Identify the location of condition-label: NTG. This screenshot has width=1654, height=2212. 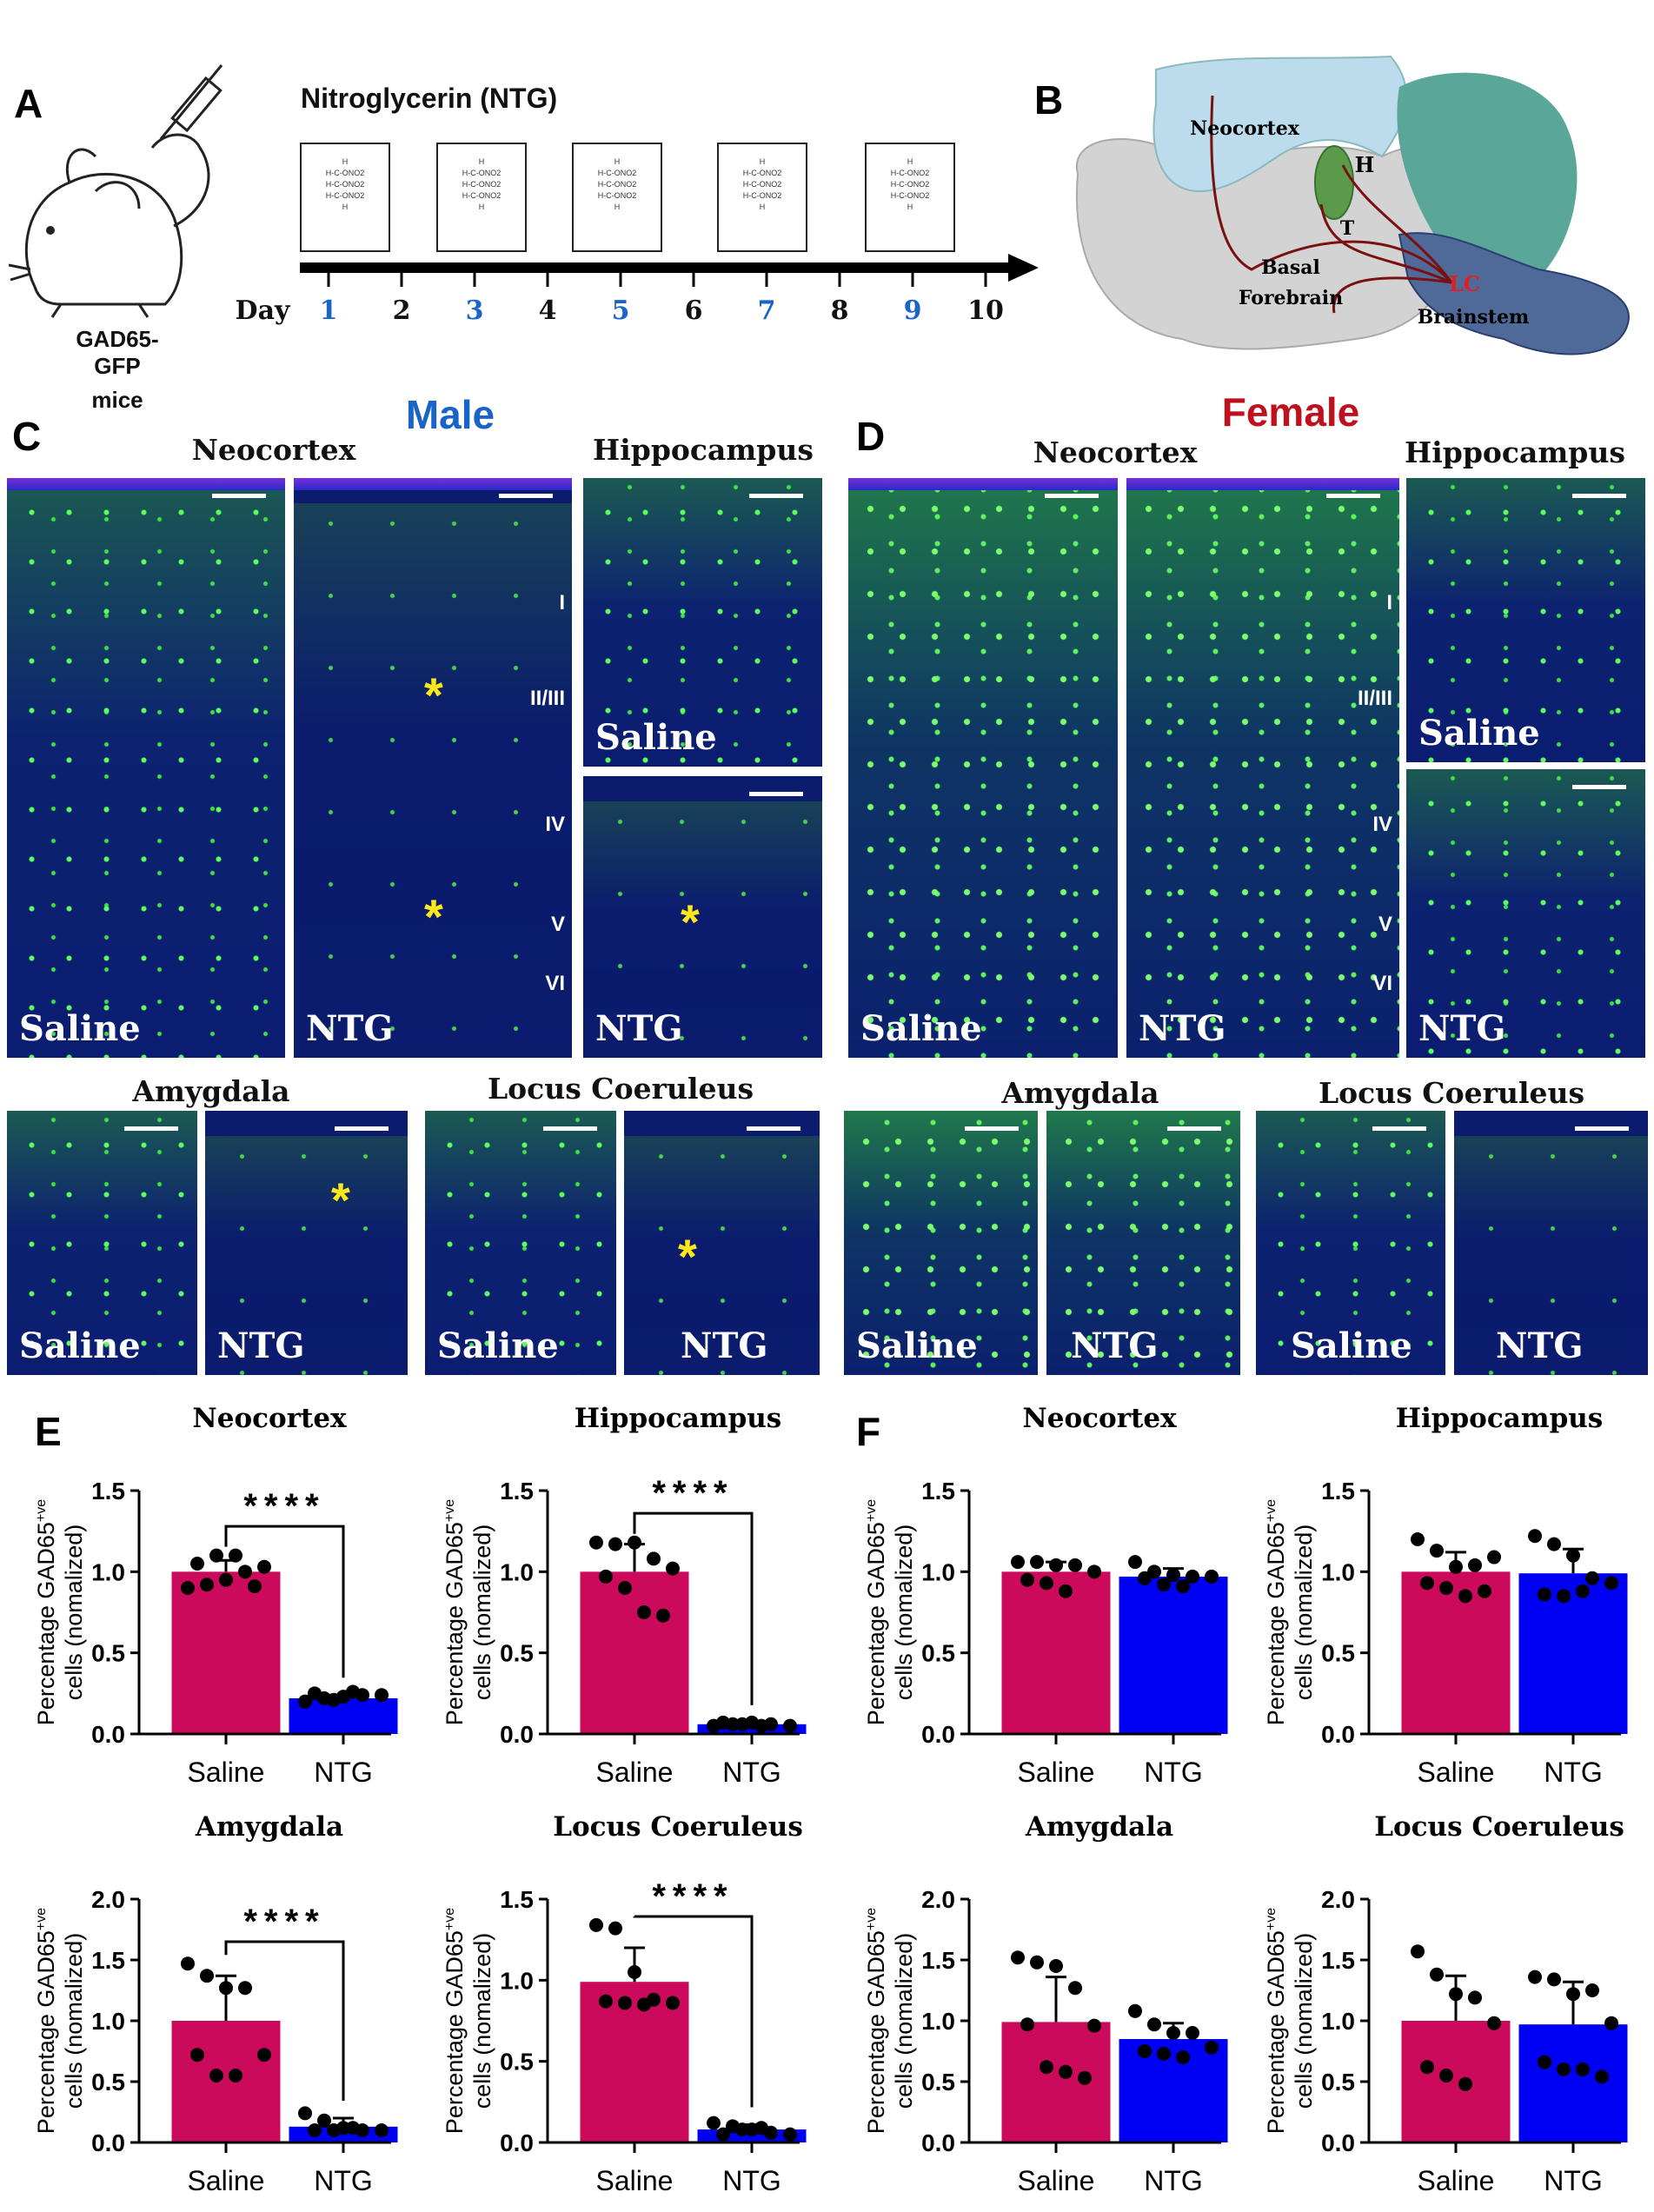
(1183, 1028).